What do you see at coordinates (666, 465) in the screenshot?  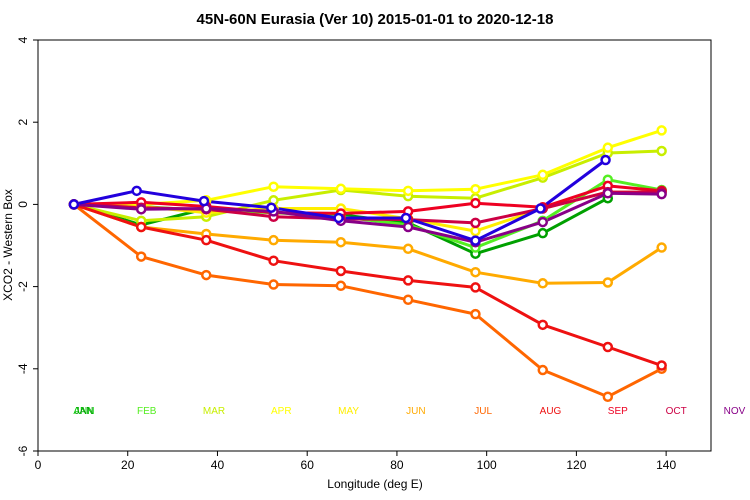 I see `x-tick-label: 140` at bounding box center [666, 465].